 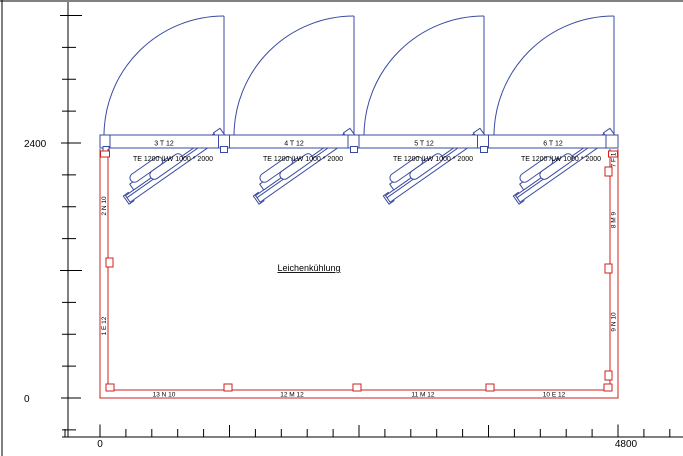 I want to click on panel-label: 3 T 12, so click(x=164, y=144).